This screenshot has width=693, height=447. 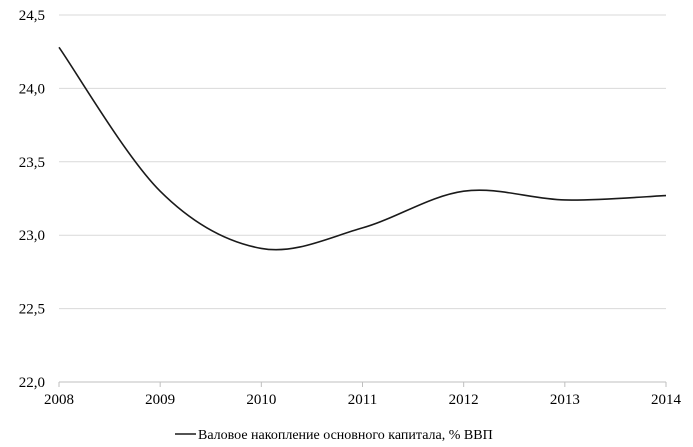 What do you see at coordinates (261, 400) in the screenshot?
I see `x-tick-label: 2010` at bounding box center [261, 400].